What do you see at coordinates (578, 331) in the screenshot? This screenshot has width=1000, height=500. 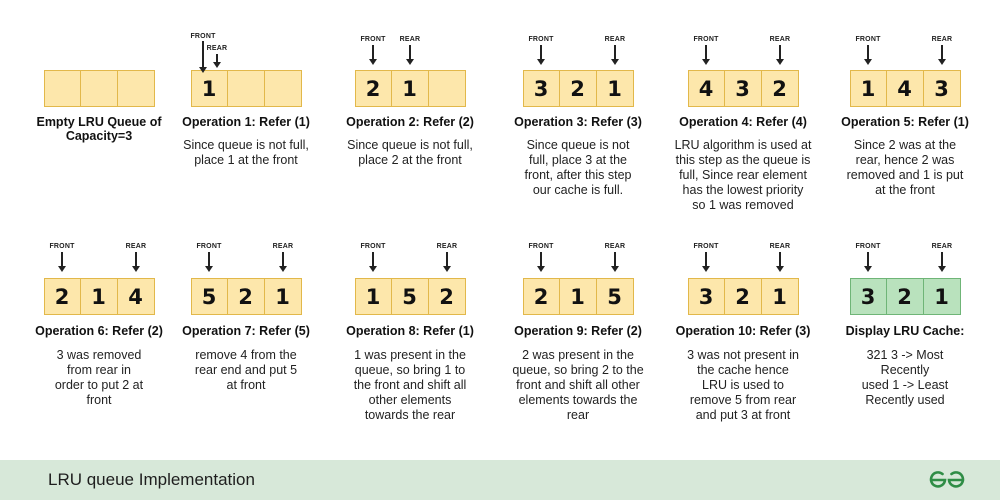 I see `operation-title: Operation 9: Refer (2)` at bounding box center [578, 331].